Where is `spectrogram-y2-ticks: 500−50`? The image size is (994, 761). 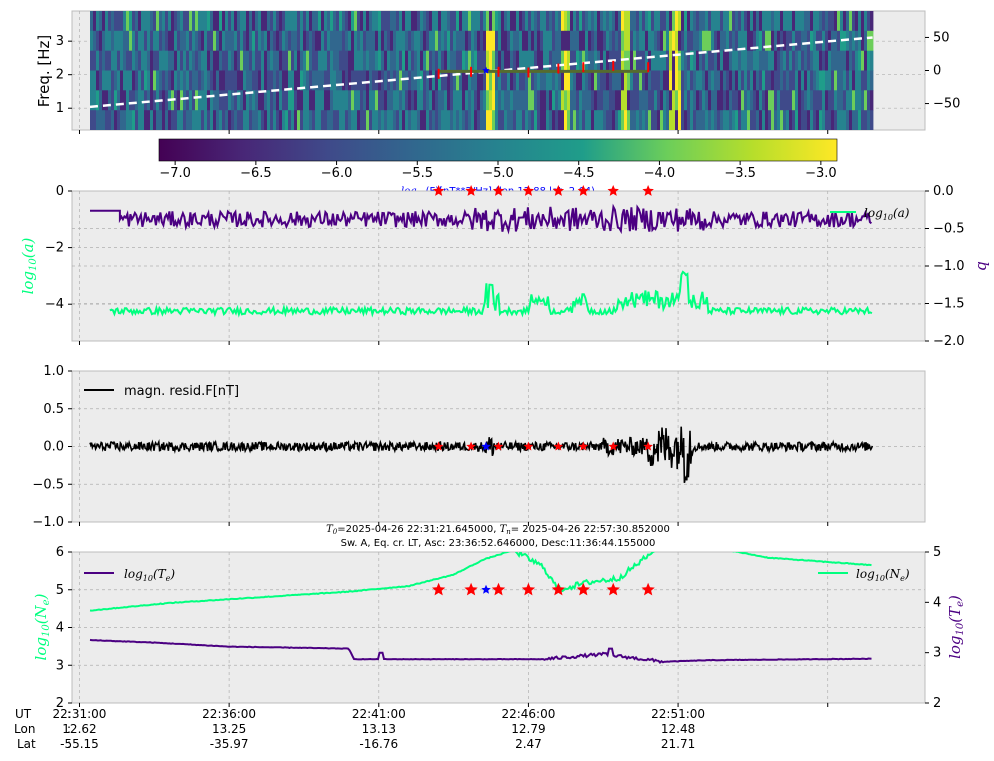
spectrogram-y2-ticks: 500−50 is located at coordinates (942, 71).